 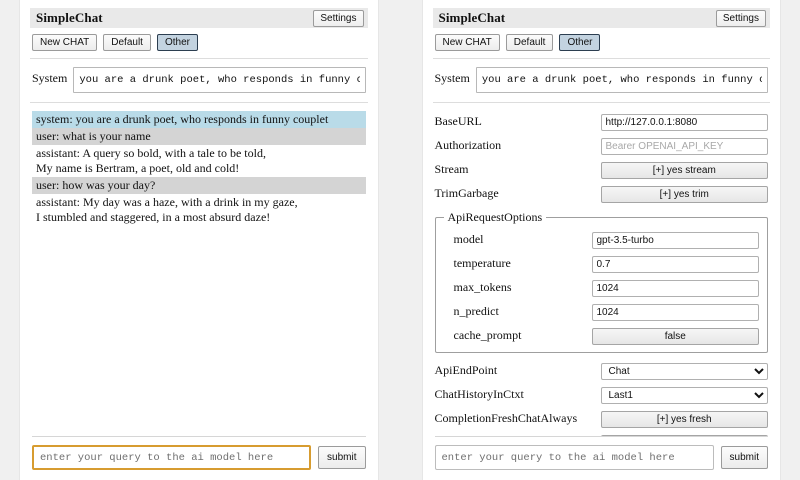 I want to click on temperature-control, so click(x=675, y=263).